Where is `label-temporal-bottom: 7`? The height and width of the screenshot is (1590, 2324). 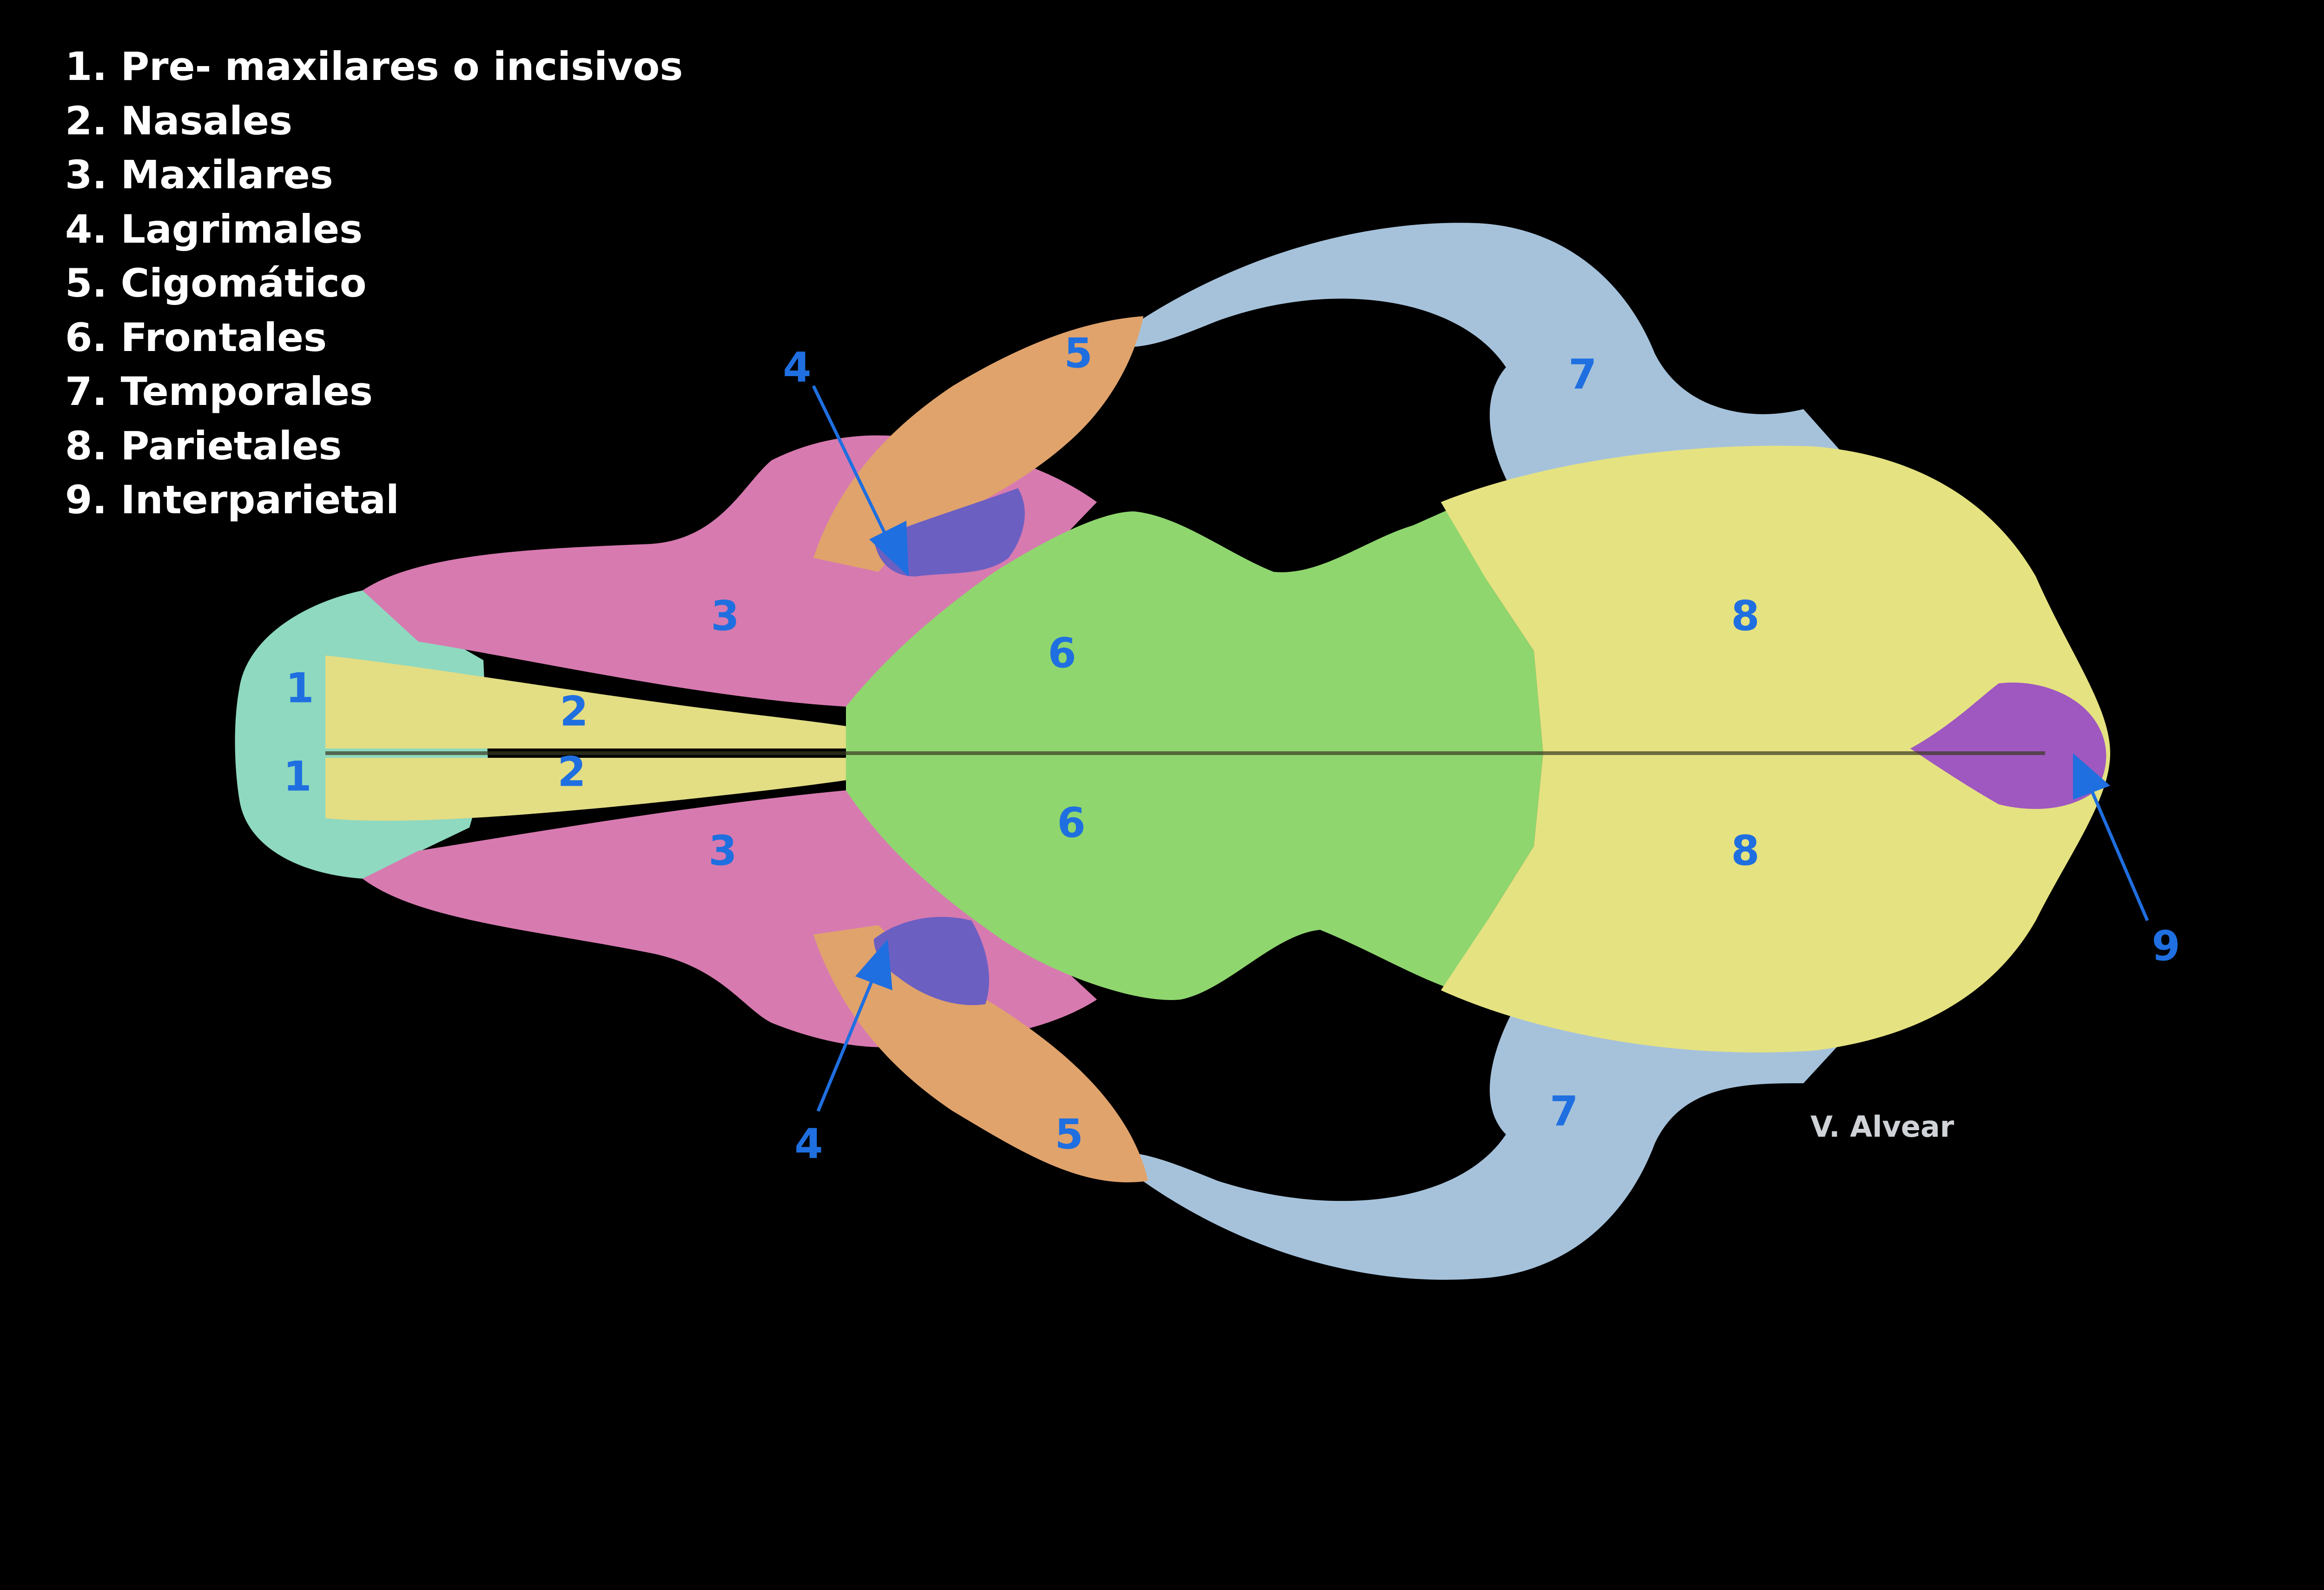
label-temporal-bottom: 7 is located at coordinates (1564, 1111).